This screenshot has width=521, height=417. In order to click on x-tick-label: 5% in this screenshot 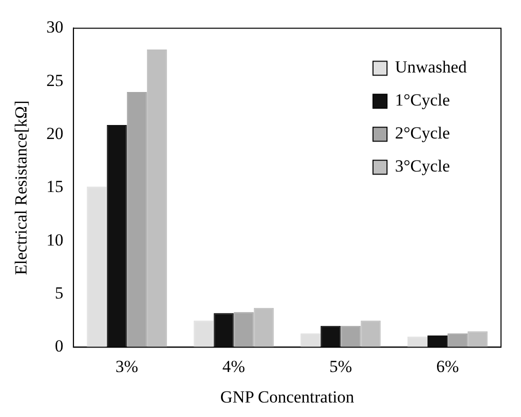, I will do `click(340, 366)`.